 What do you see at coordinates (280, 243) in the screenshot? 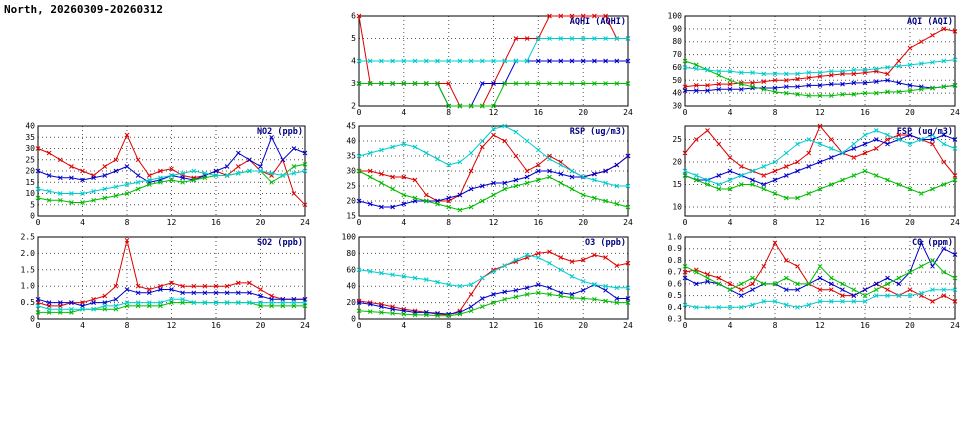
I see `svg-text: SO2 (ppb)` at bounding box center [280, 243].